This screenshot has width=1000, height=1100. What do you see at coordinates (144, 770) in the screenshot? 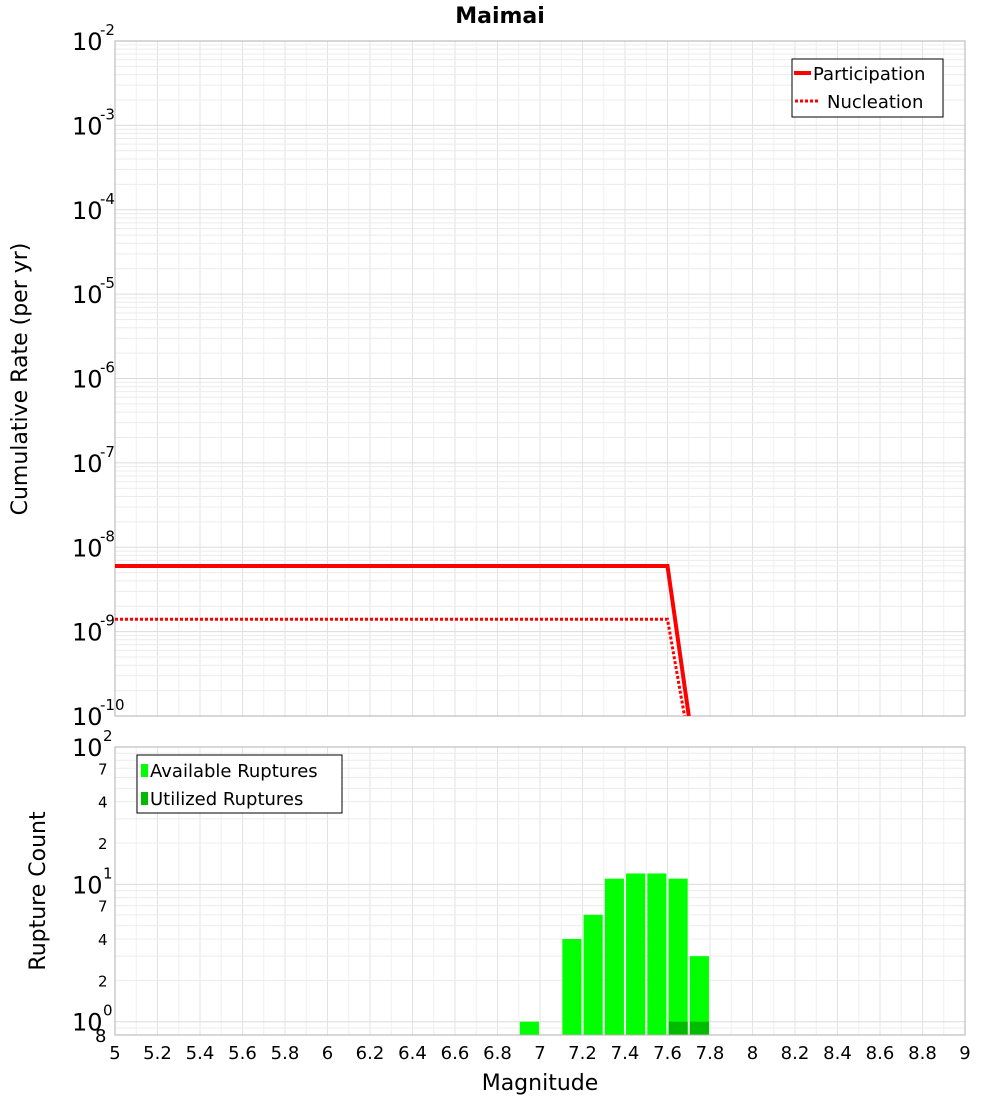
I see `legend-available-swatch` at bounding box center [144, 770].